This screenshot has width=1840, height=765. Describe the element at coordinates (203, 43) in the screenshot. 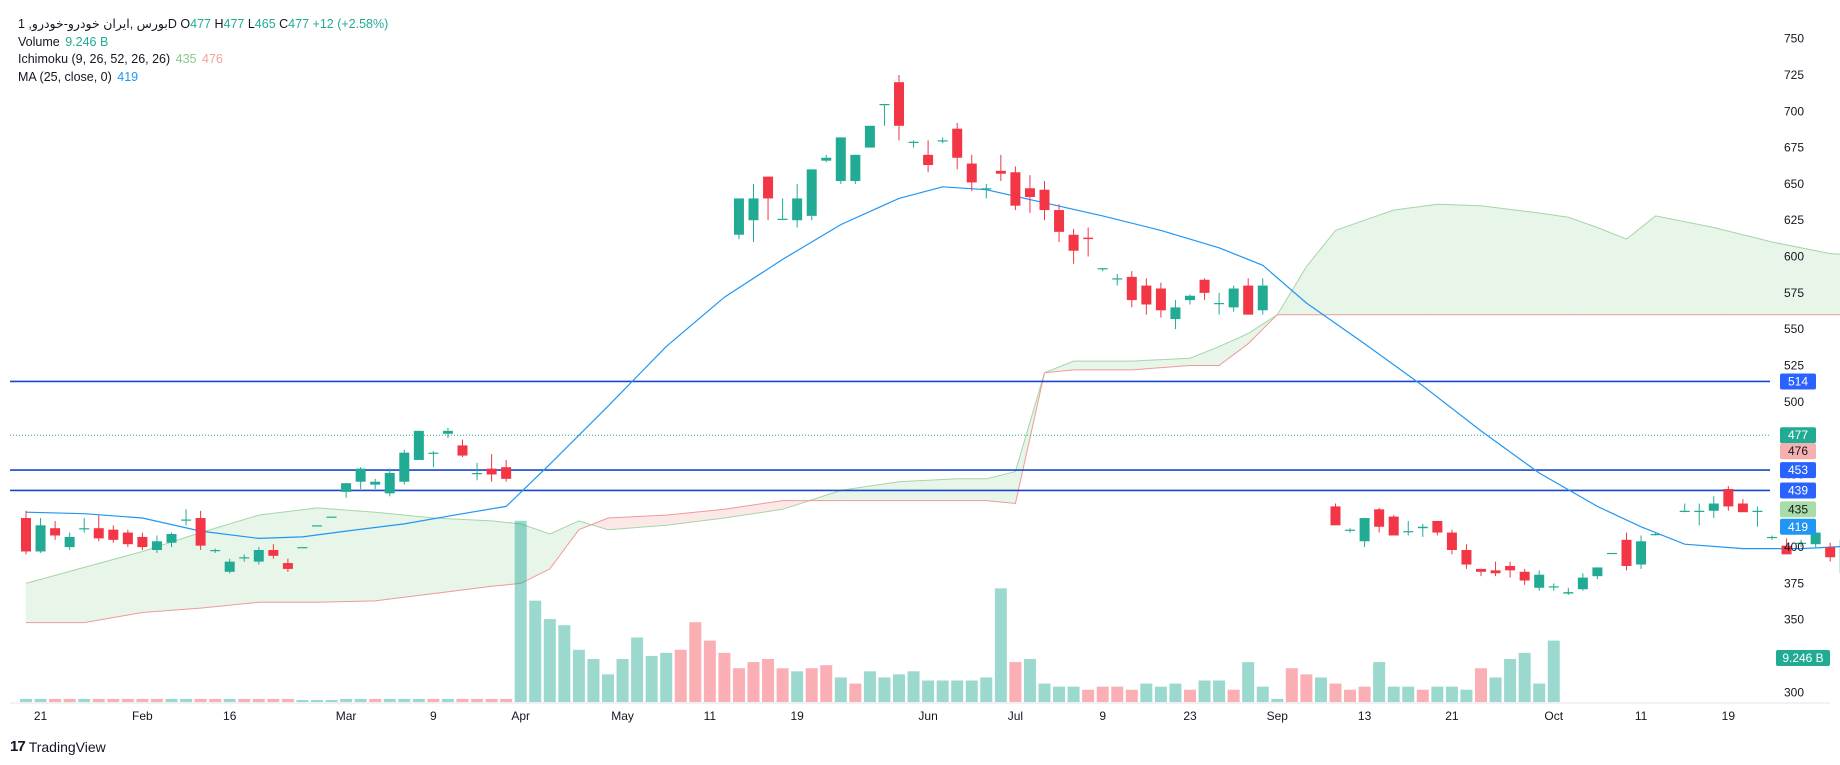

I see `legend-volume-row: Volume 9.246 B` at that location.